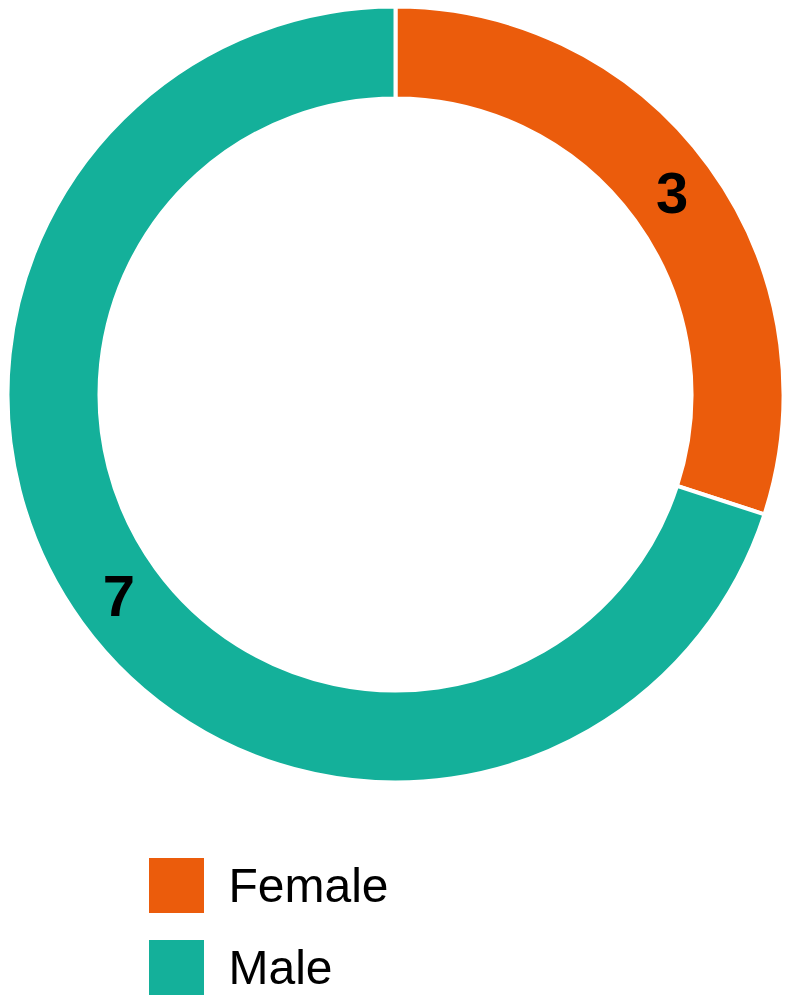 This screenshot has width=789, height=1003. Describe the element at coordinates (118, 595) in the screenshot. I see `data-label: 7` at that location.